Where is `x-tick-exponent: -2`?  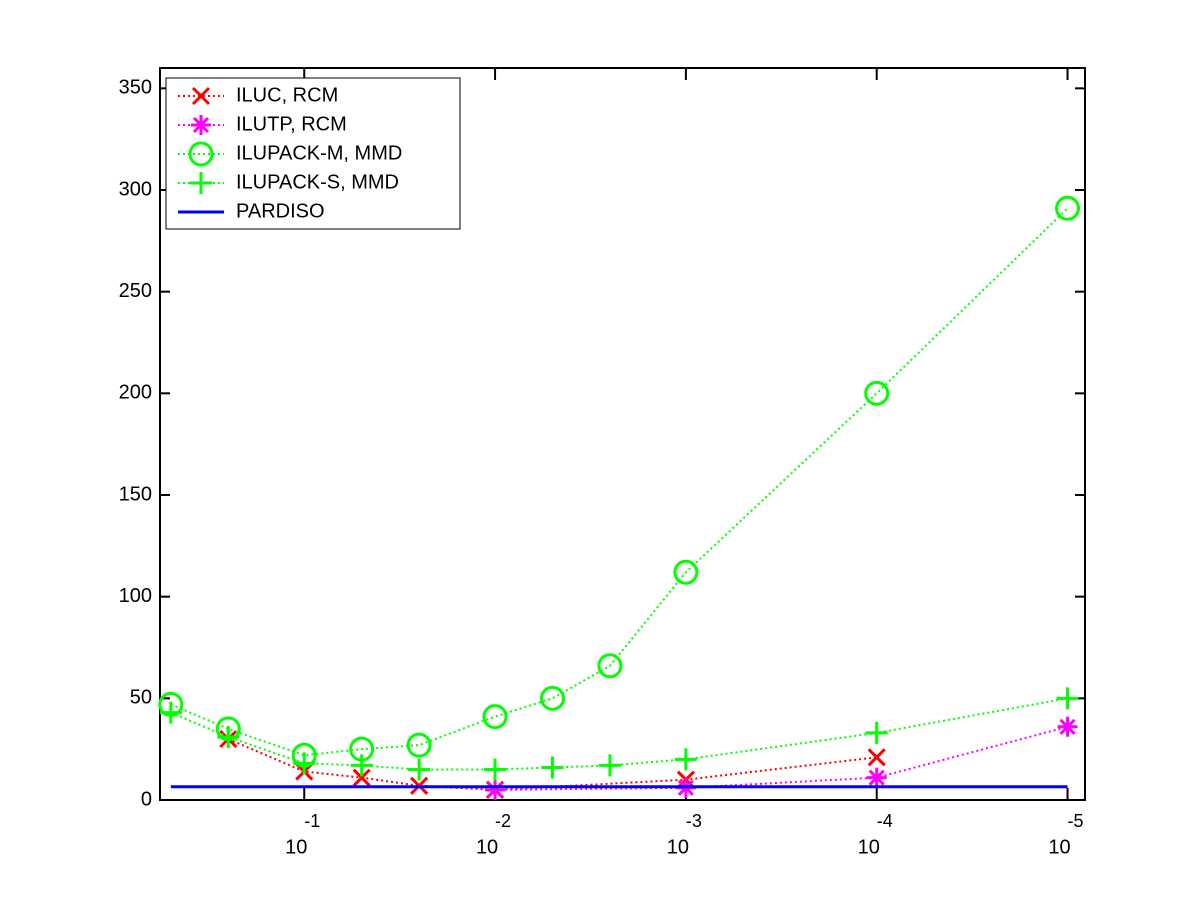
x-tick-exponent: -2 is located at coordinates (503, 821).